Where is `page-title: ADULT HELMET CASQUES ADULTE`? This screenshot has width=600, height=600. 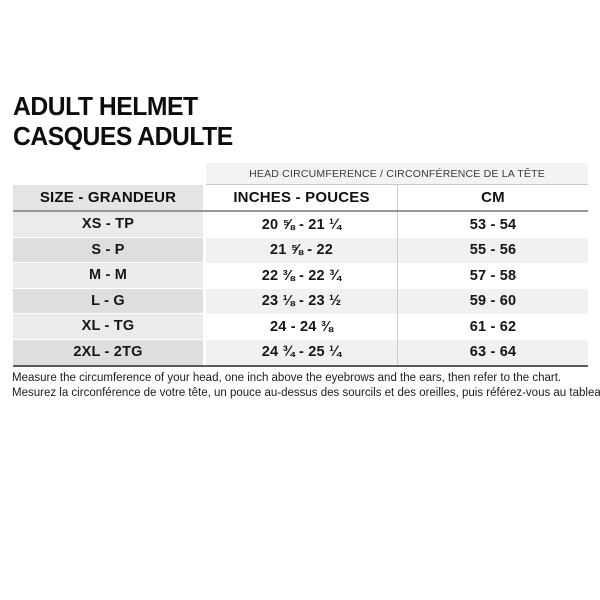
page-title: ADULT HELMET CASQUES ADULTE is located at coordinates (123, 121).